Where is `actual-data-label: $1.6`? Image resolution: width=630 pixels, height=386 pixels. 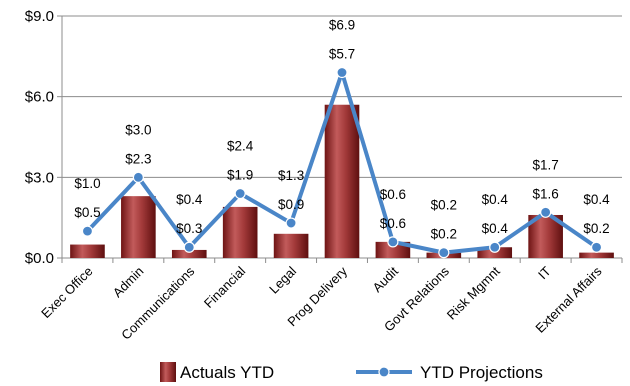
actual-data-label: $1.6 is located at coordinates (545, 193).